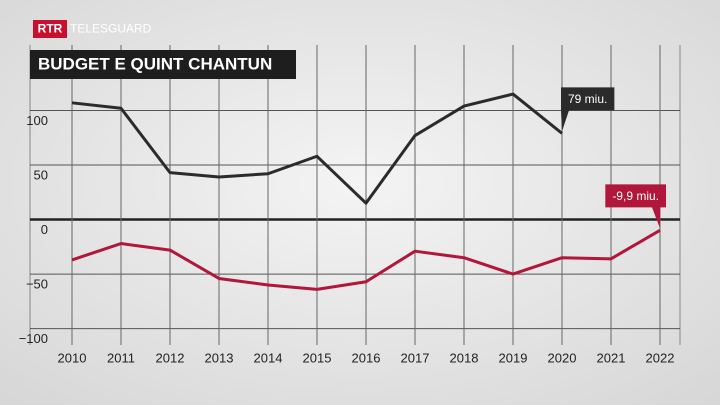 This screenshot has width=720, height=405. Describe the element at coordinates (562, 357) in the screenshot. I see `x-tick-label: 2020` at that location.